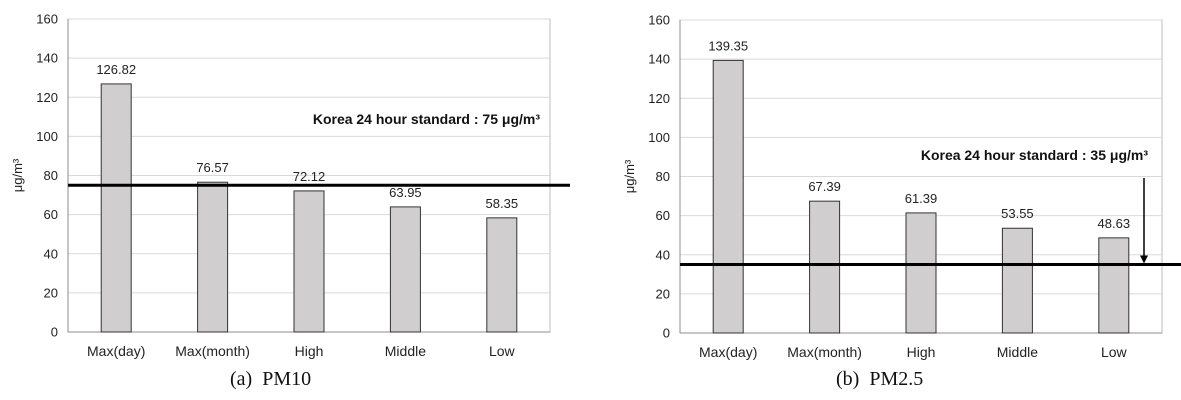 This screenshot has height=400, width=1181. I want to click on pm10-y-tick-label: 100, so click(47, 136).